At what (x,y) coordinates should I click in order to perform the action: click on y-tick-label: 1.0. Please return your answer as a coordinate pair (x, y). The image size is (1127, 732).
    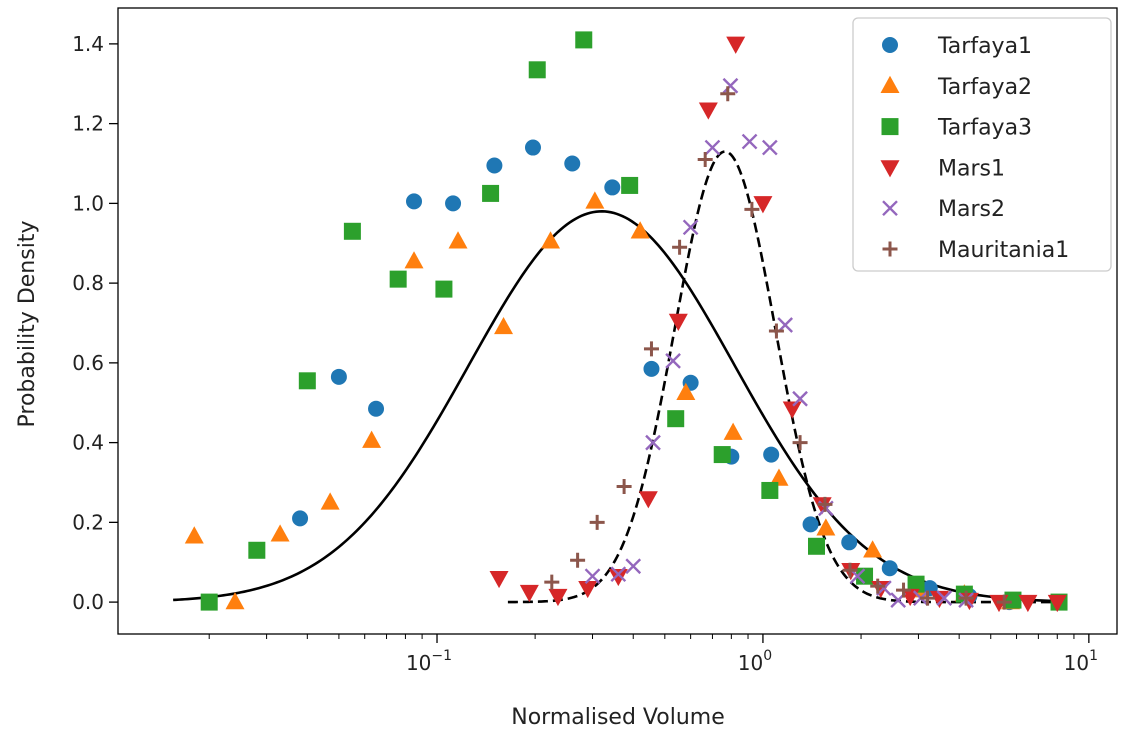
    Looking at the image, I should click on (88, 203).